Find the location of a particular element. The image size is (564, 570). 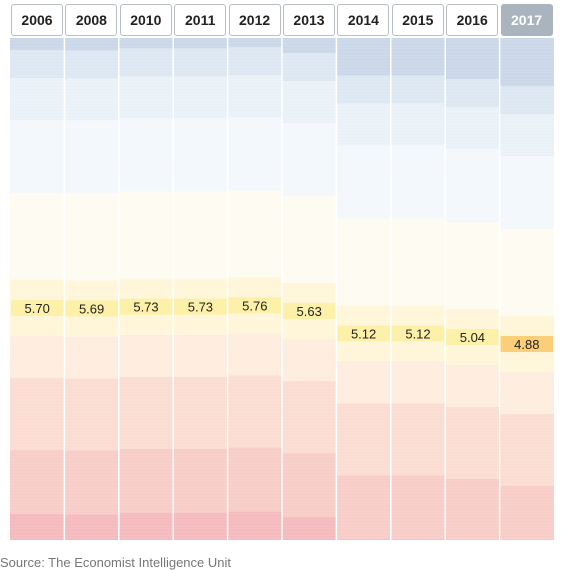

color-band-2012-bottom is located at coordinates (254, 525).